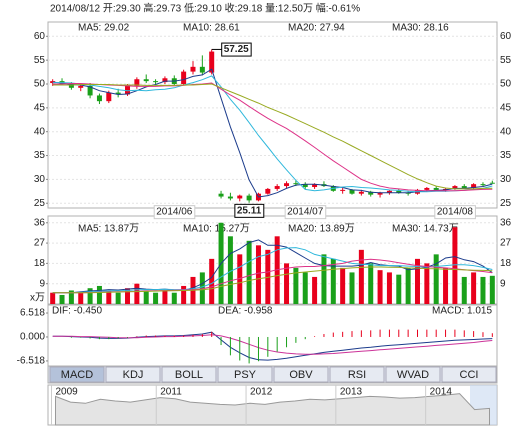 The width and height of the screenshot is (519, 427). What do you see at coordinates (32, 313) in the screenshot?
I see `y-tick-label: 6.518` at bounding box center [32, 313].